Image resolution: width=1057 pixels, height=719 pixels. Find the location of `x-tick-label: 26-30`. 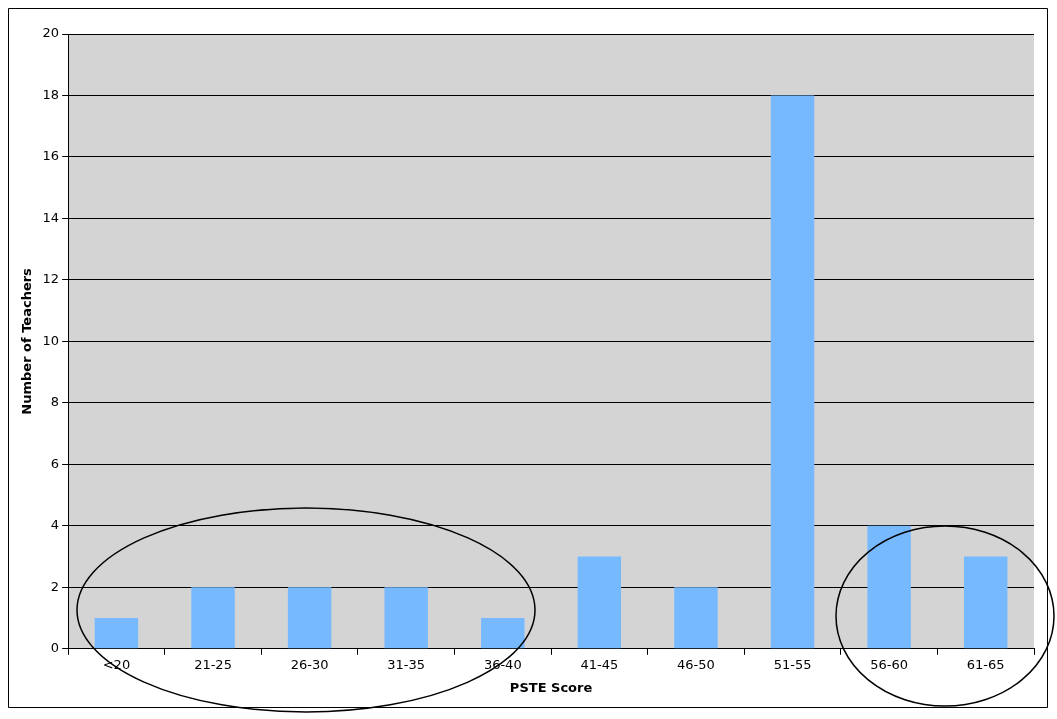

x-tick-label: 26-30 is located at coordinates (309, 664).